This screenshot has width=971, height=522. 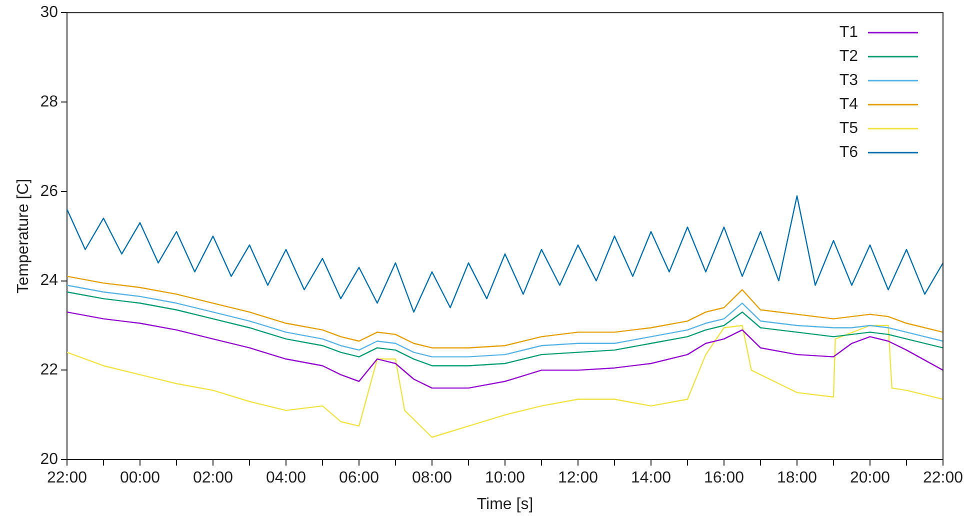 What do you see at coordinates (848, 57) in the screenshot?
I see `legend-label: T2` at bounding box center [848, 57].